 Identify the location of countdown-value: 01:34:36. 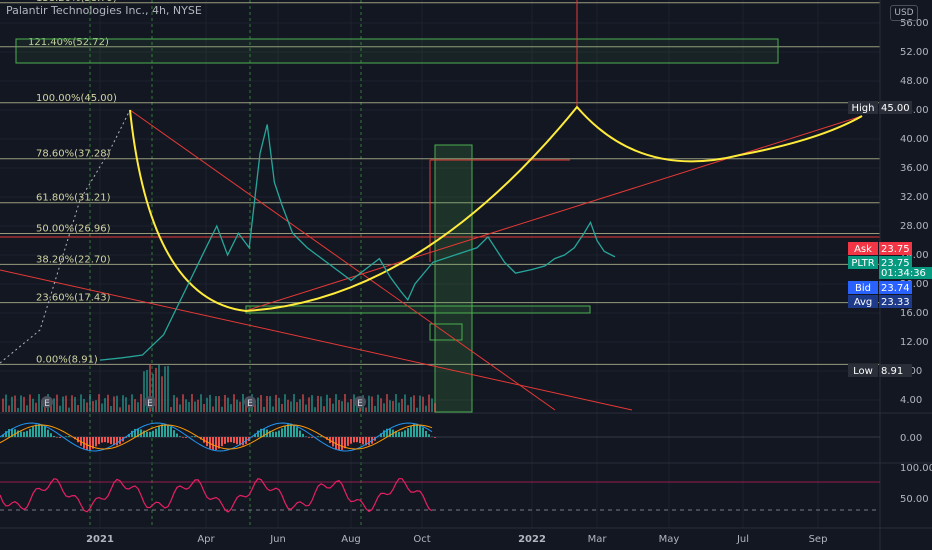
(903, 273).